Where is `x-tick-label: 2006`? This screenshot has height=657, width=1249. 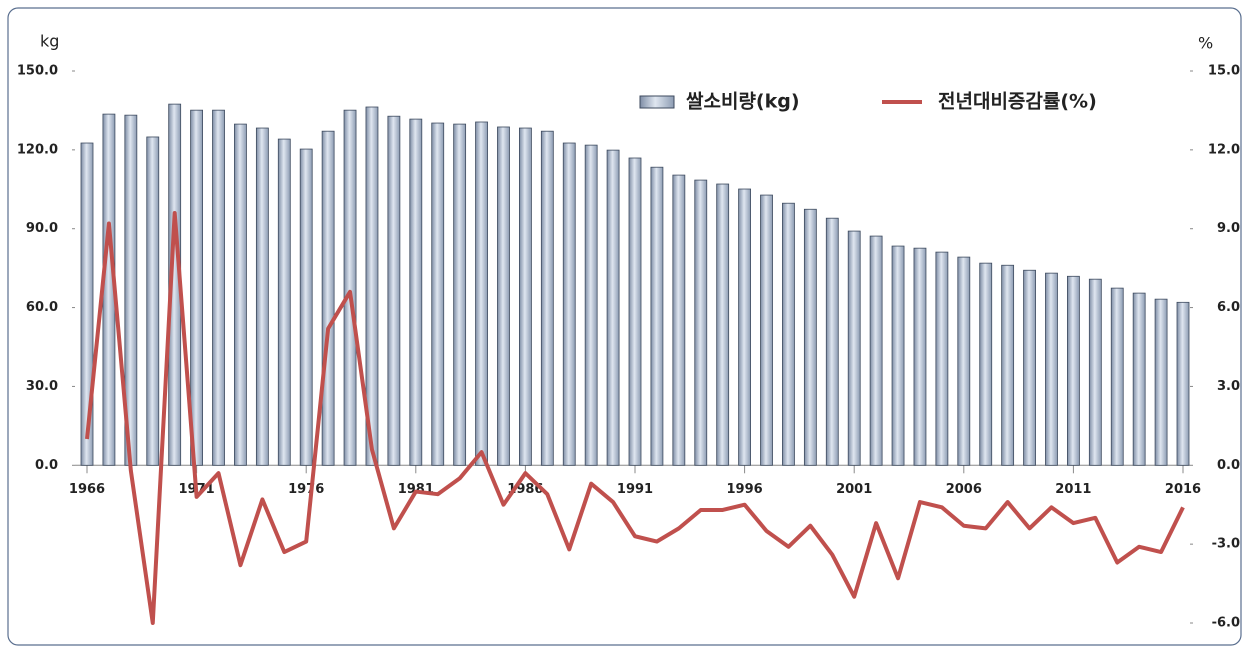 x-tick-label: 2006 is located at coordinates (964, 489).